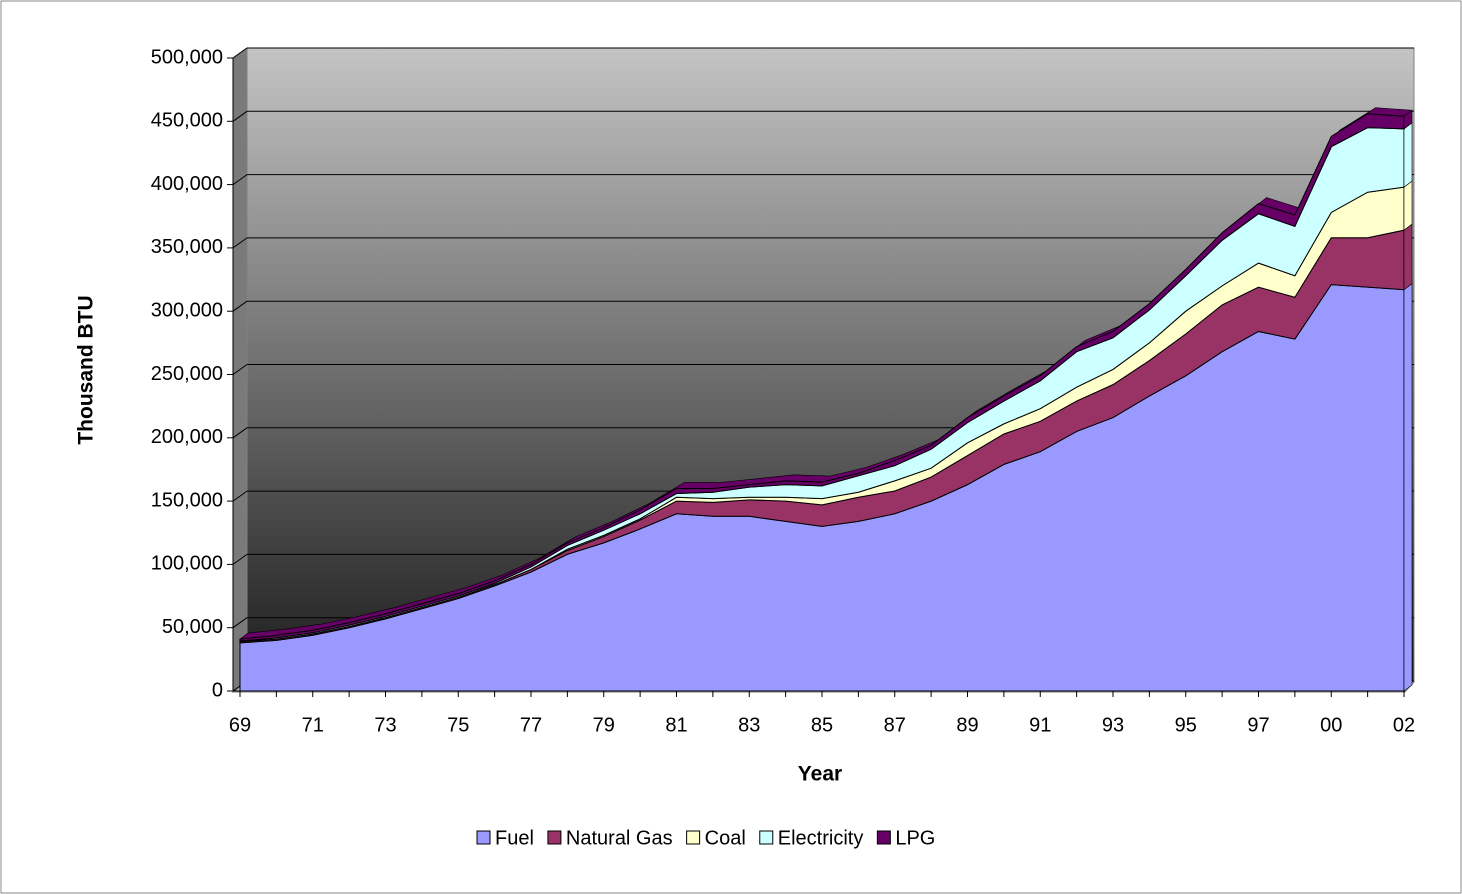 This screenshot has width=1462, height=894. I want to click on y-tick-label: 400,000, so click(187, 184).